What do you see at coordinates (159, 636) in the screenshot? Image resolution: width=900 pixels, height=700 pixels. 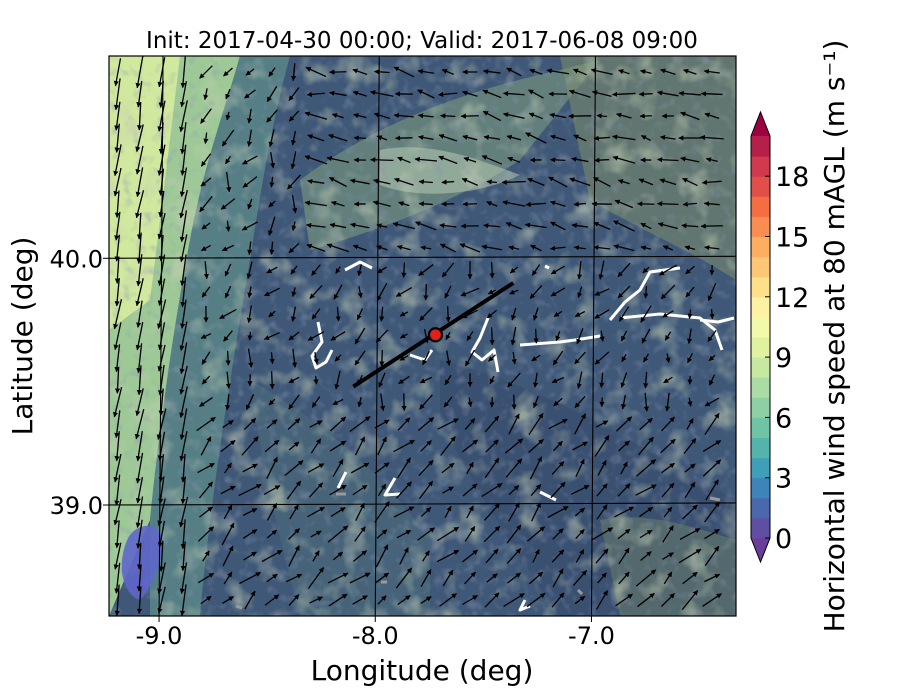 I see `x-tick-label: -9.0` at bounding box center [159, 636].